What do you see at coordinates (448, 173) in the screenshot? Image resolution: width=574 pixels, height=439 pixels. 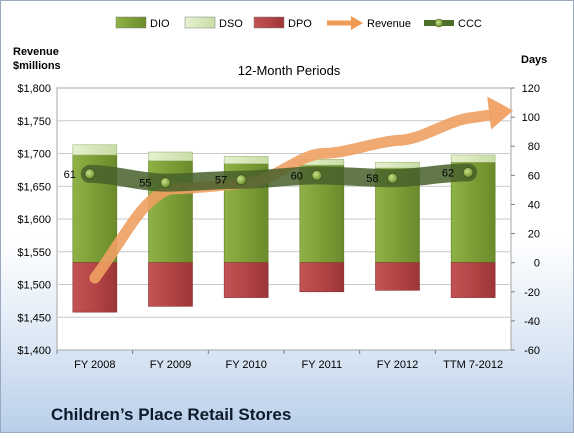 I see `ccc-data-label: 62` at bounding box center [448, 173].